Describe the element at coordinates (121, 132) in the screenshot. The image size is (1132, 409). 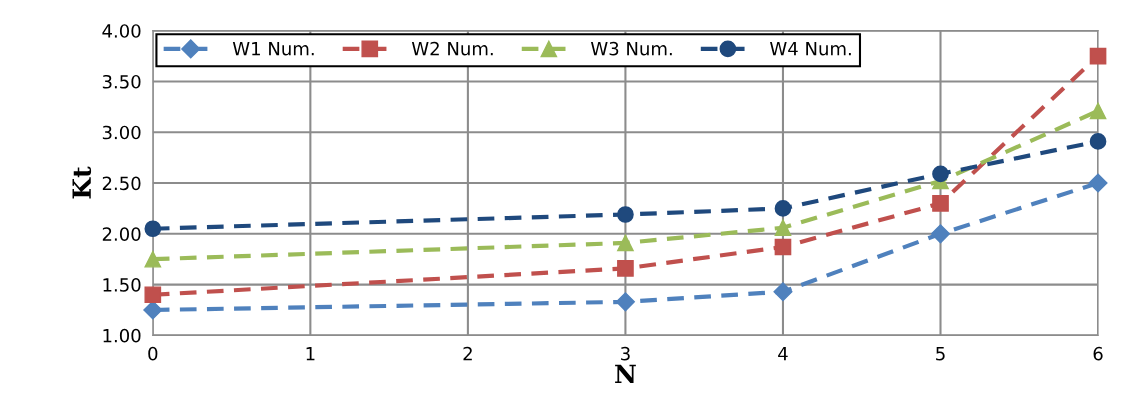
I see `y-tick-label: 3.00` at that location.